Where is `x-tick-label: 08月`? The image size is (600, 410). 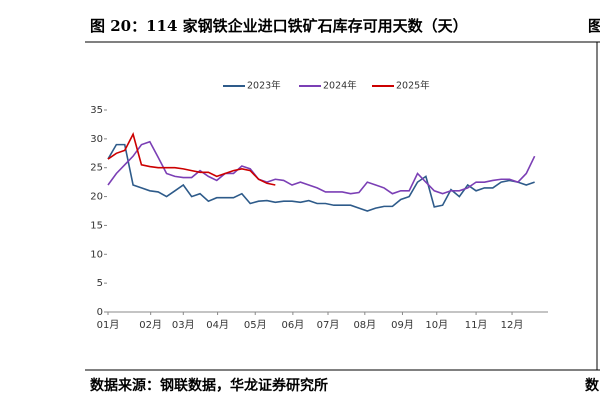
x-tick-label: 08月 is located at coordinates (364, 325).